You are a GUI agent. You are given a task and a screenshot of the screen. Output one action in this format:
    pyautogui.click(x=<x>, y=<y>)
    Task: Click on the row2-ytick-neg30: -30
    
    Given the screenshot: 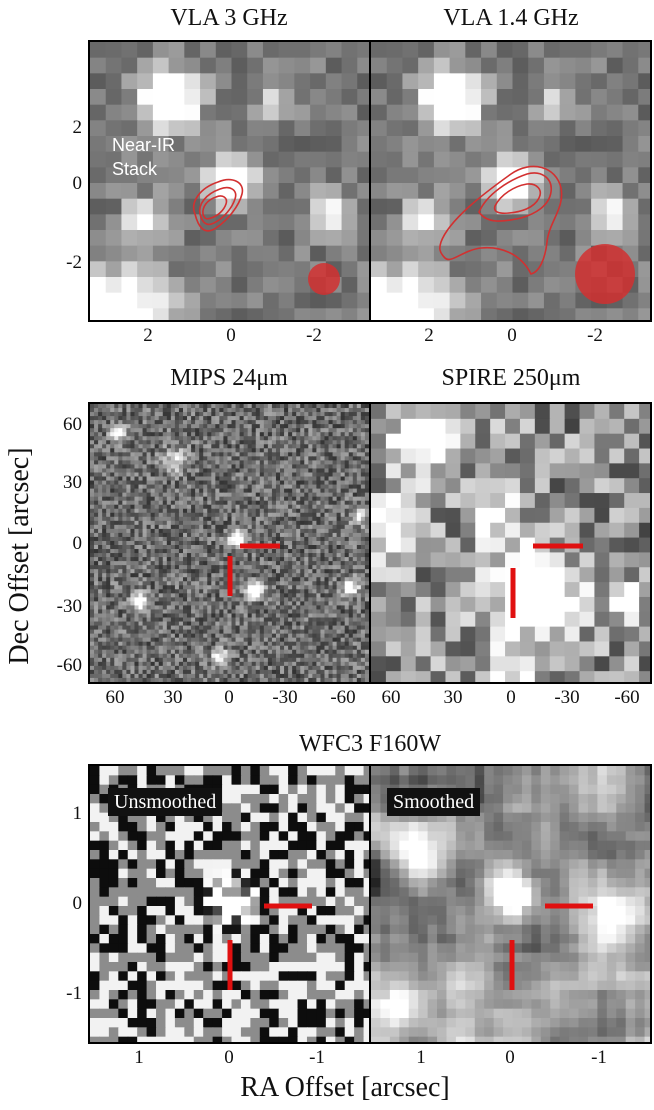 What is the action you would take?
    pyautogui.click(x=69, y=606)
    